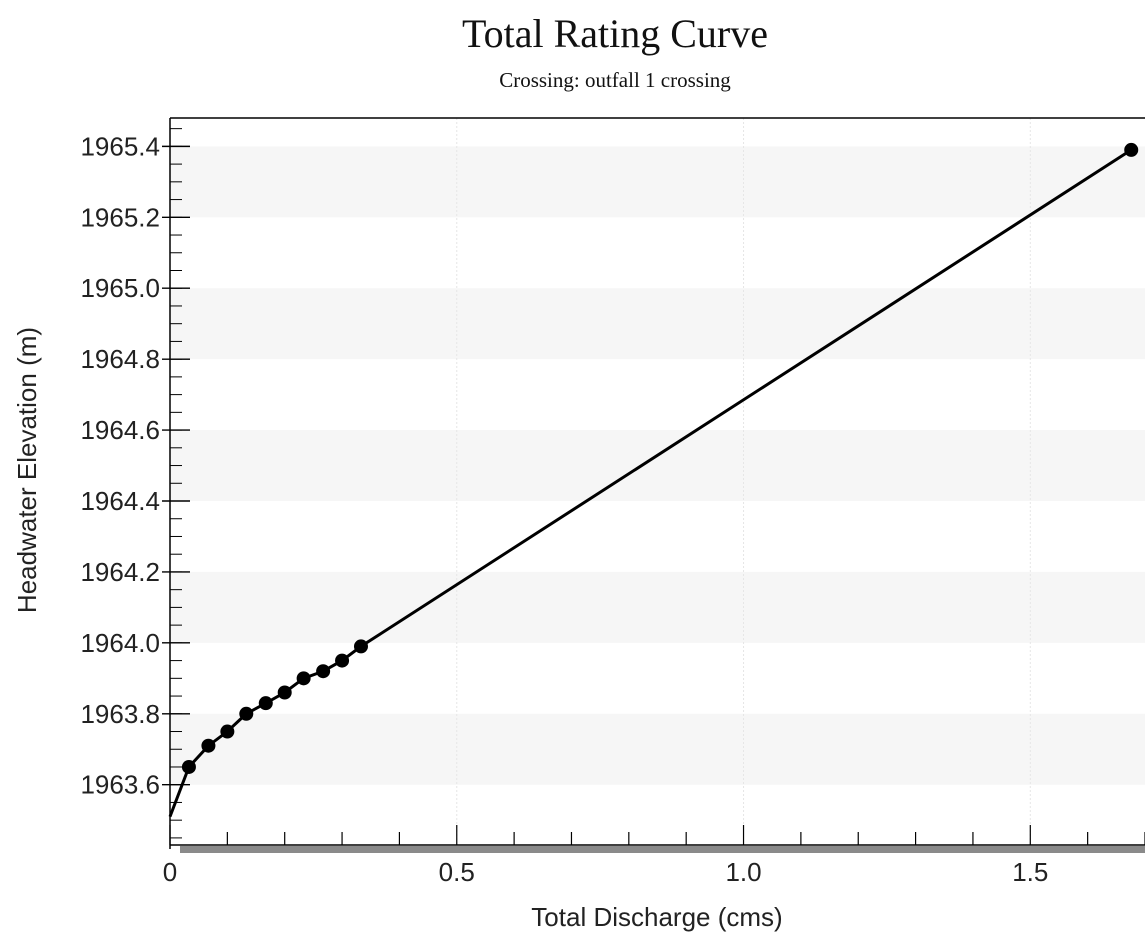 The image size is (1145, 942). I want to click on y-tick-label: 1964.4, so click(120, 501).